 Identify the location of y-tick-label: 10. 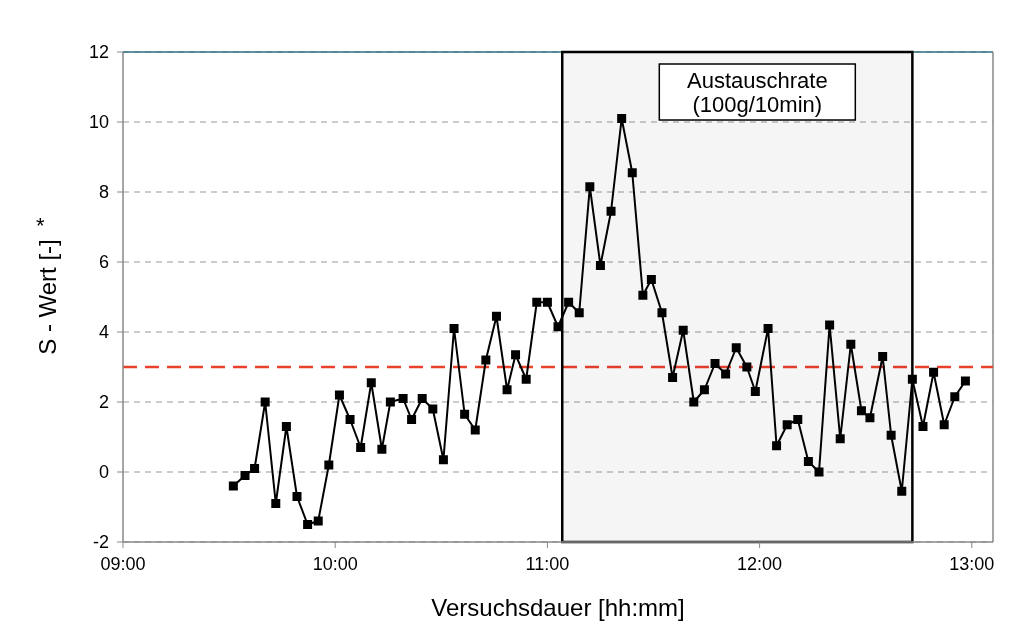
(98, 122).